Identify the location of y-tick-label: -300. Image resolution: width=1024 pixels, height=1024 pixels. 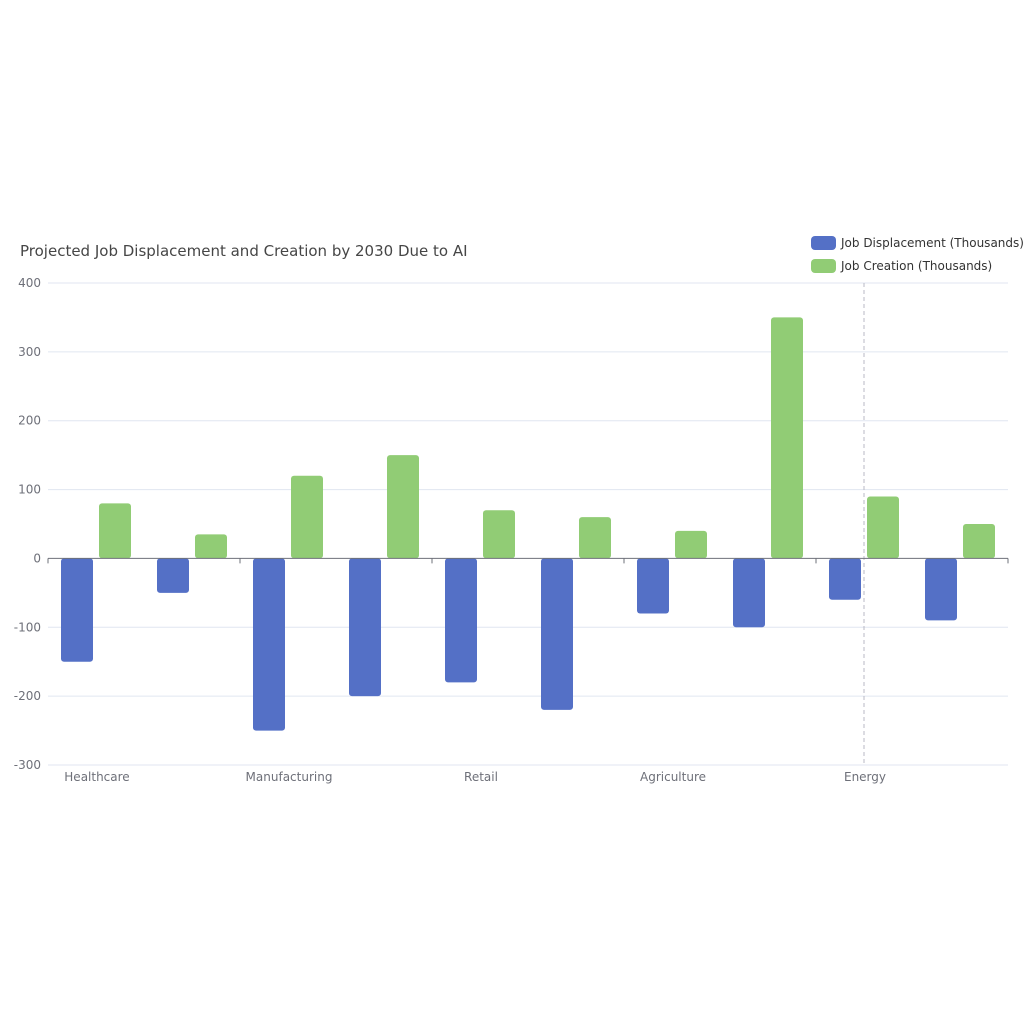
(27, 765).